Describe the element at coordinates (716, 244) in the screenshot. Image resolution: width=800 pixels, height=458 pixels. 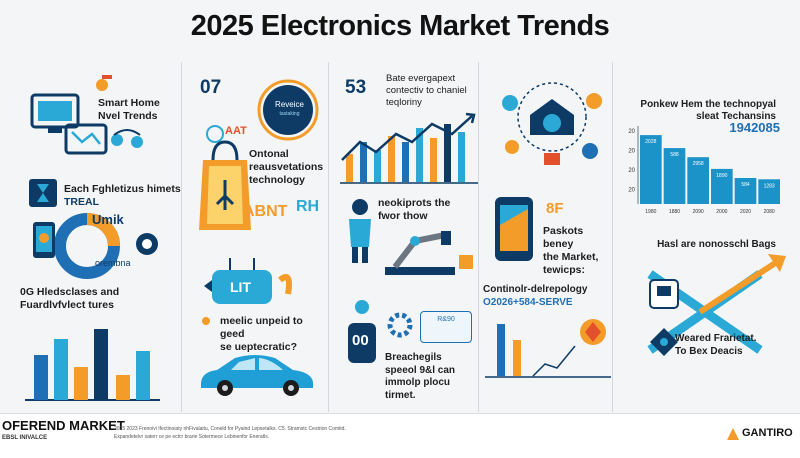
I see `right-text2: Hasl are nonosschl Bags` at that location.